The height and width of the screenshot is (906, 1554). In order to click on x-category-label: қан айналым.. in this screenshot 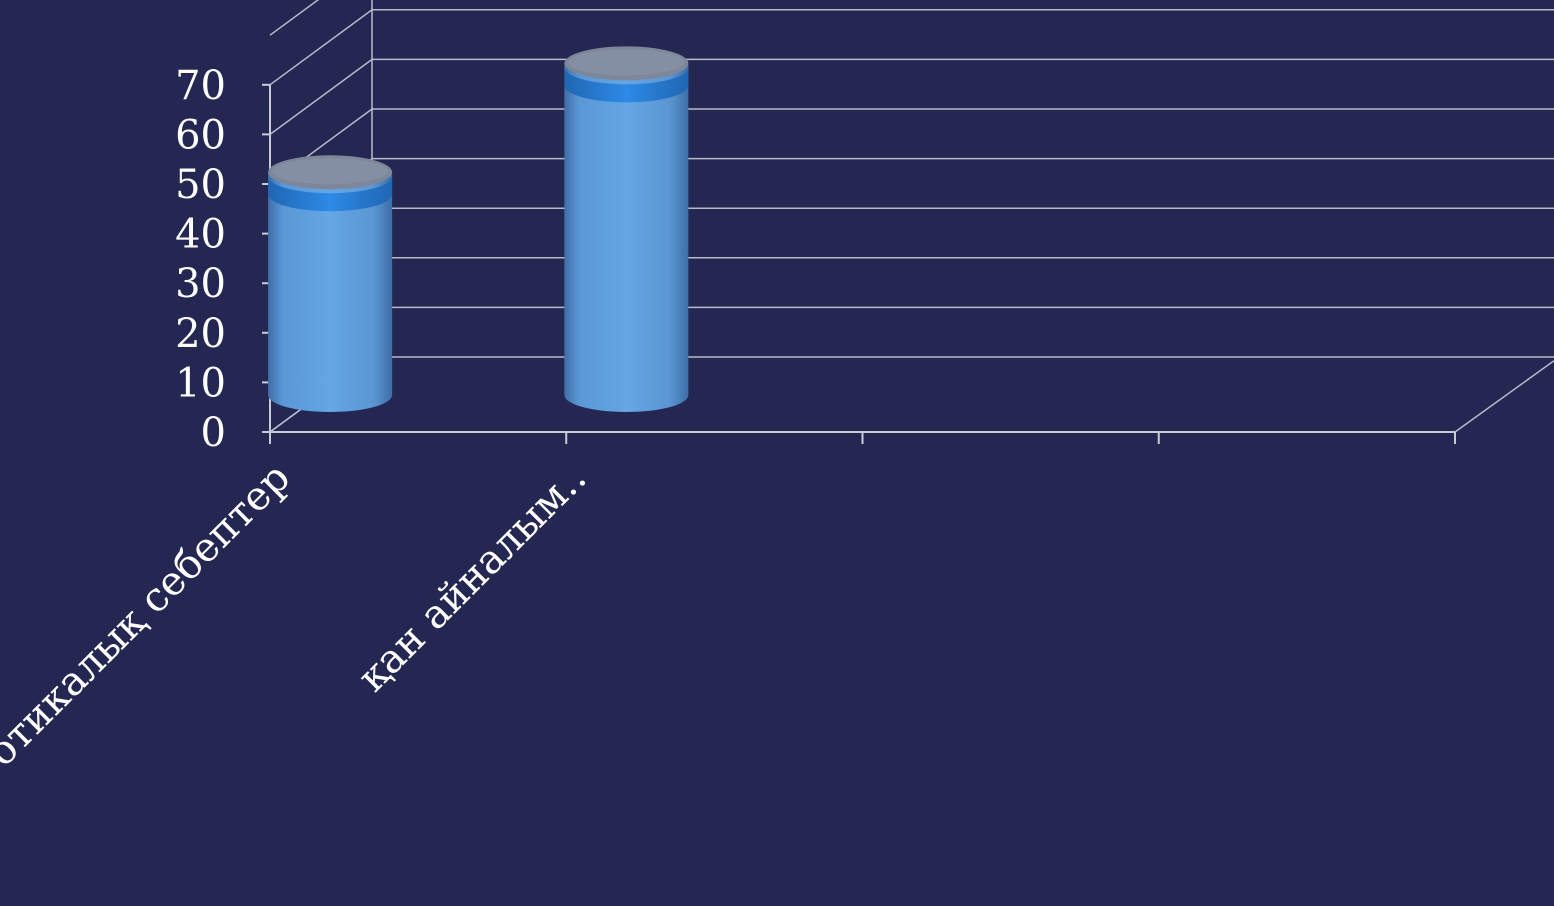, I will do `click(472, 578)`.